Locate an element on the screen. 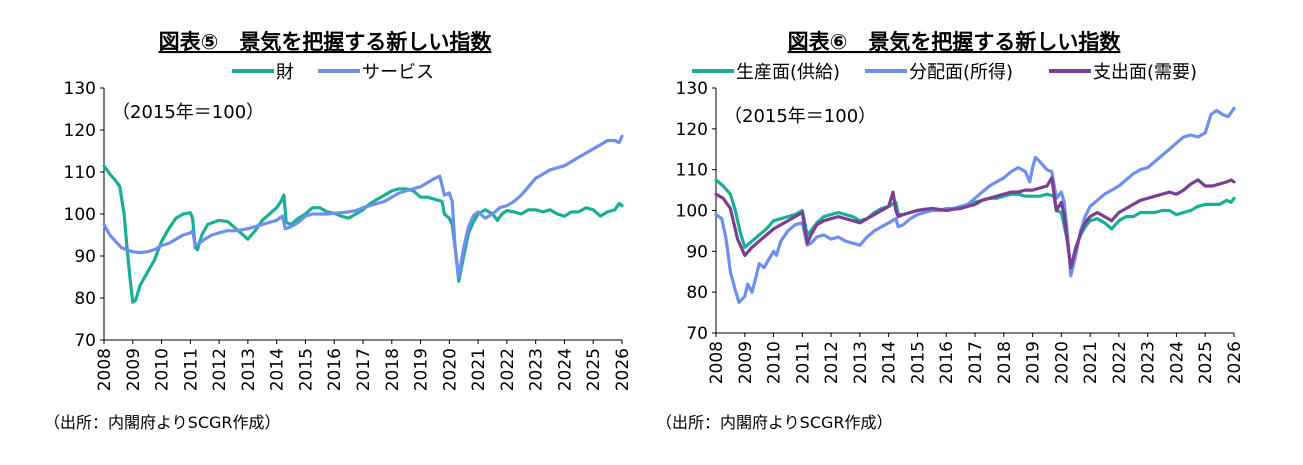 The width and height of the screenshot is (1303, 465). chart-title: 図表⑥ 景気を把握する新しい指数 is located at coordinates (955, 42).